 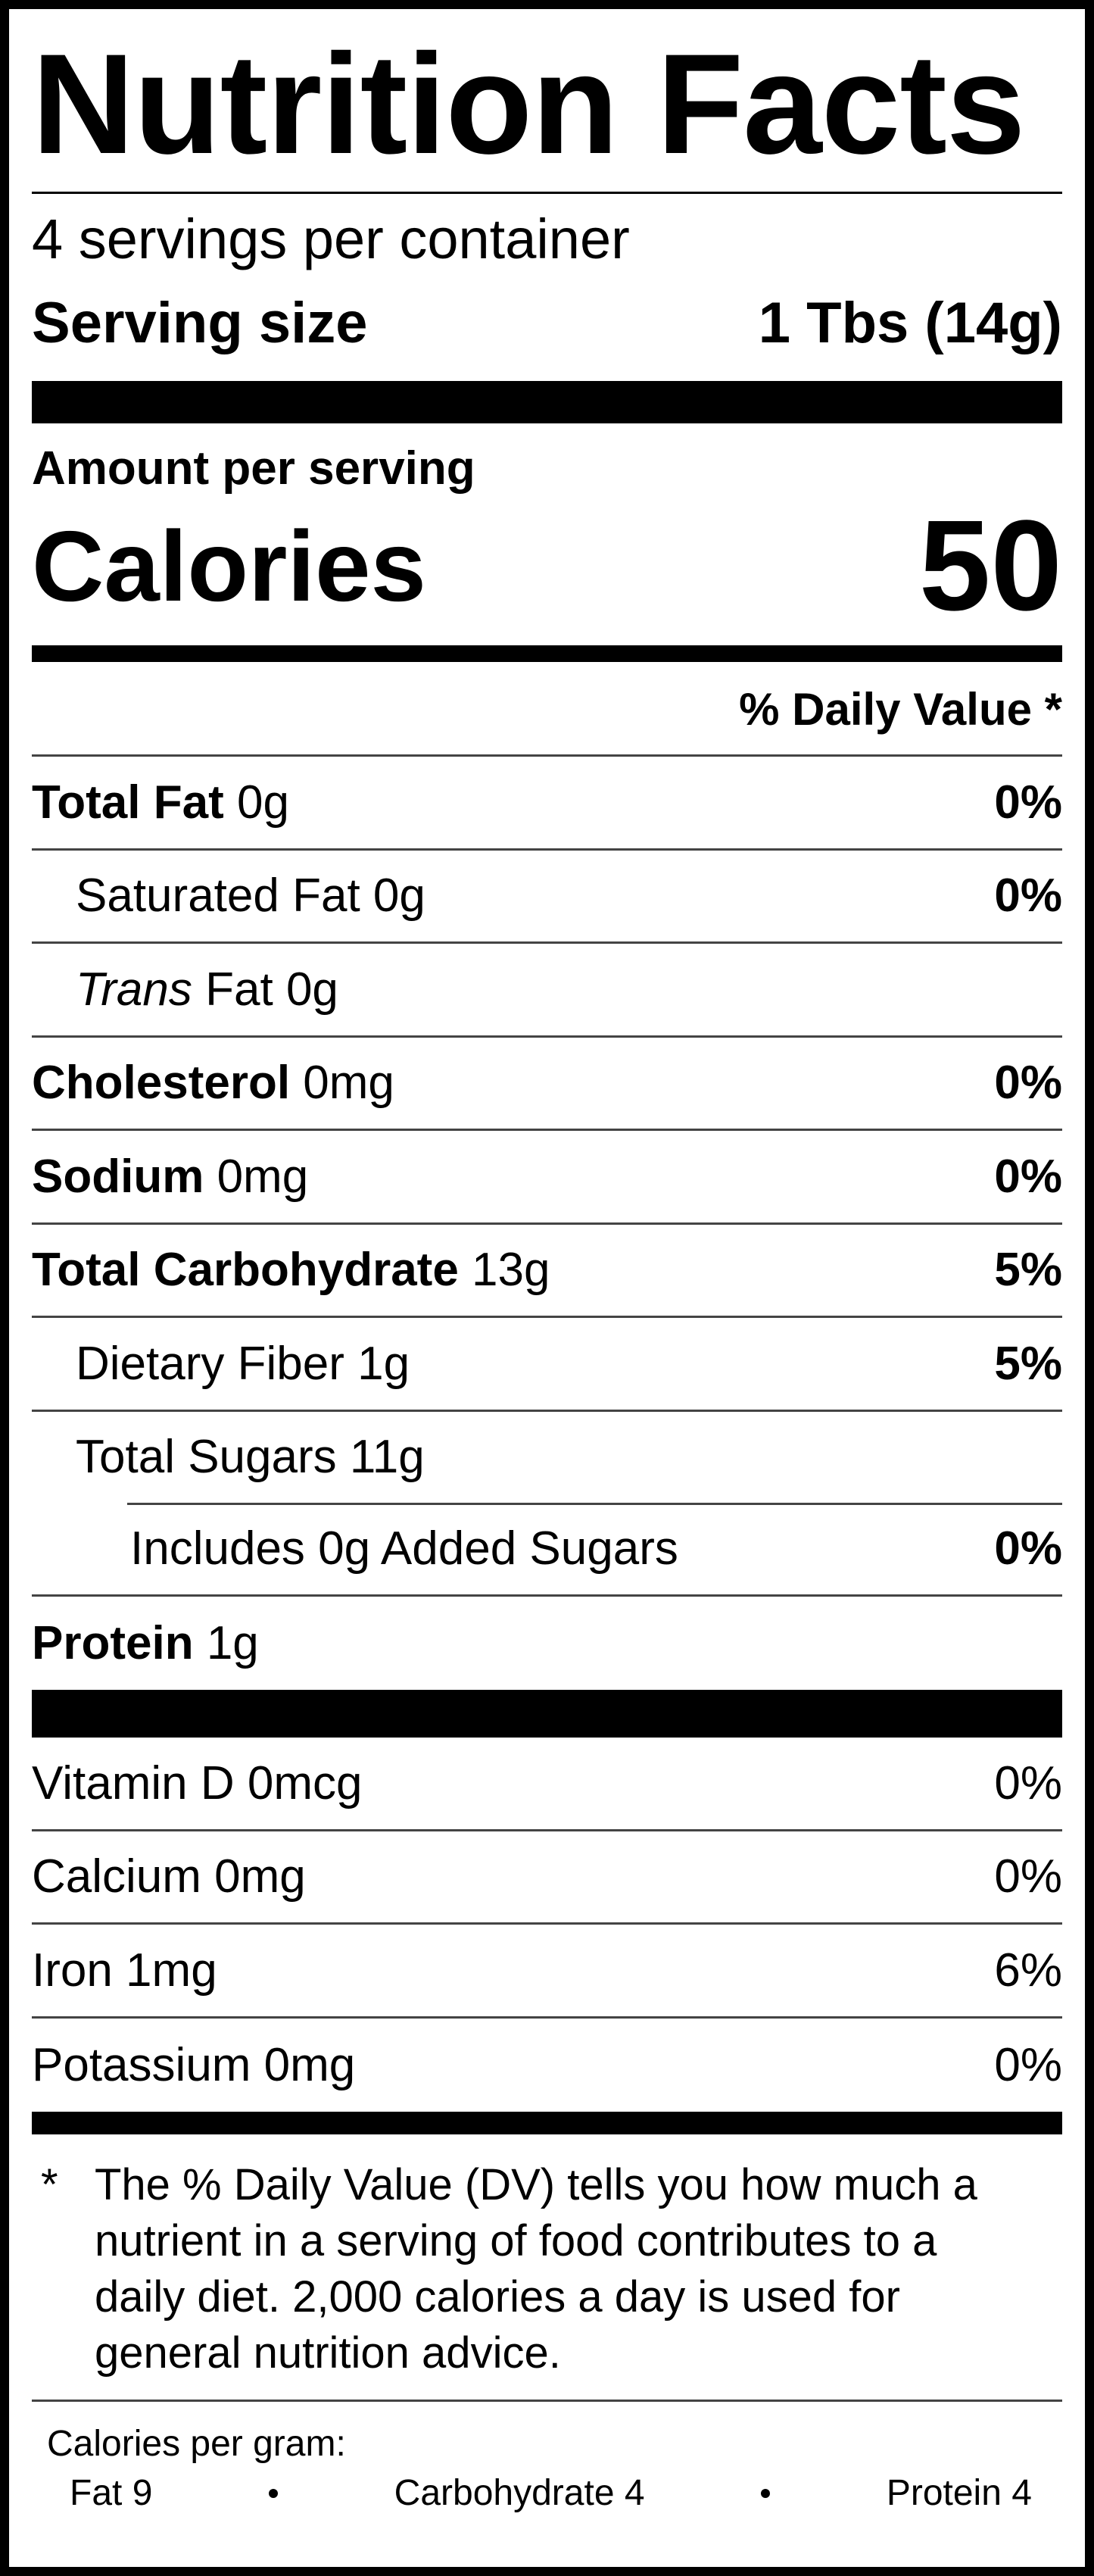 I want to click on nutrient-name: Total Sugars, so click(x=207, y=1457).